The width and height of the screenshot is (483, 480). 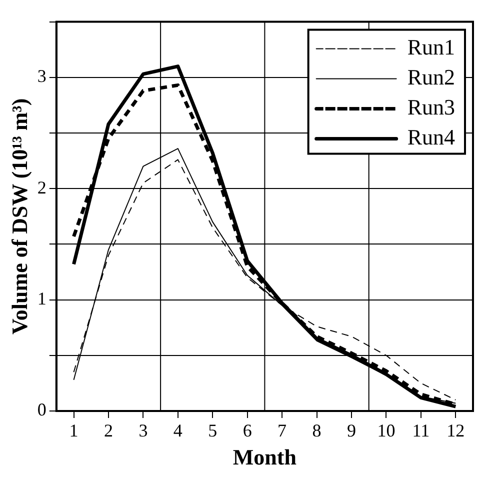 I want to click on x-tick-label: 5, so click(x=213, y=430).